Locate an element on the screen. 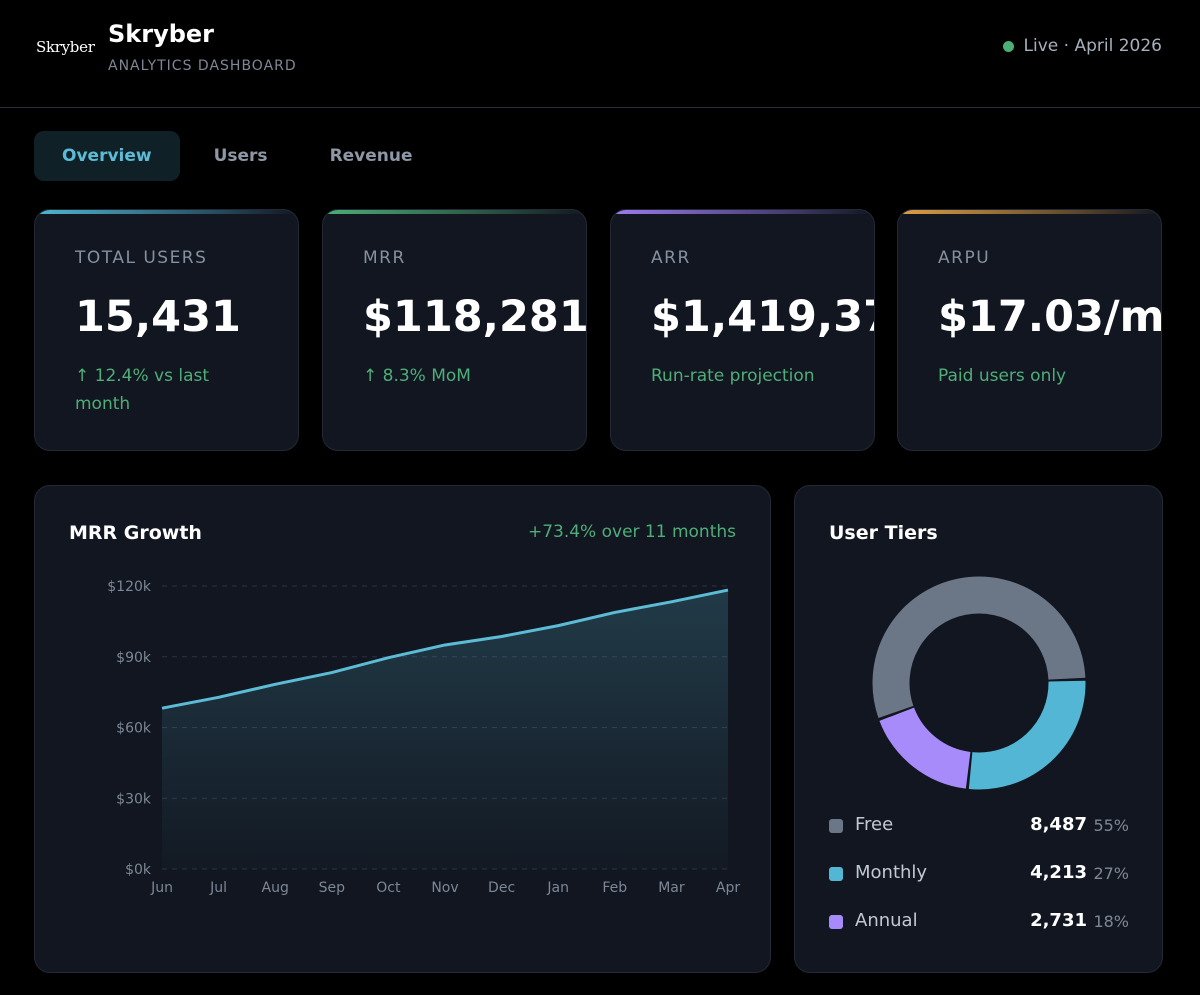 The width and height of the screenshot is (1200, 995). user-tiers-donut-chart is located at coordinates (979, 683).